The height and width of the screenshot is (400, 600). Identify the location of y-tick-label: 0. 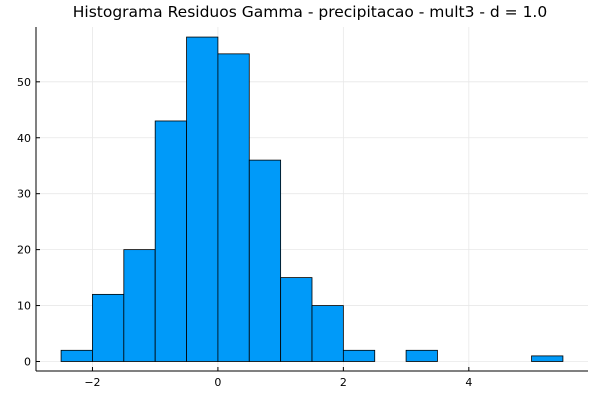
(27, 361).